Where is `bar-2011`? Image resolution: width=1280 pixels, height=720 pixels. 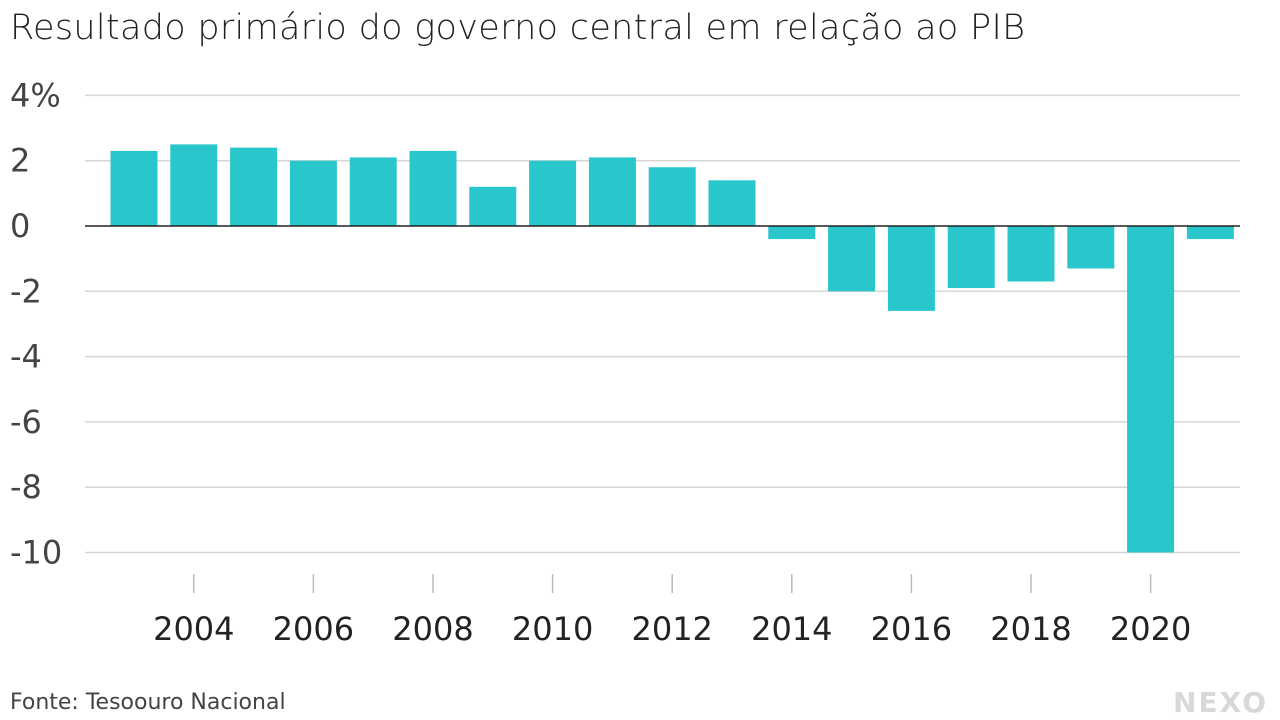
bar-2011 is located at coordinates (612, 191).